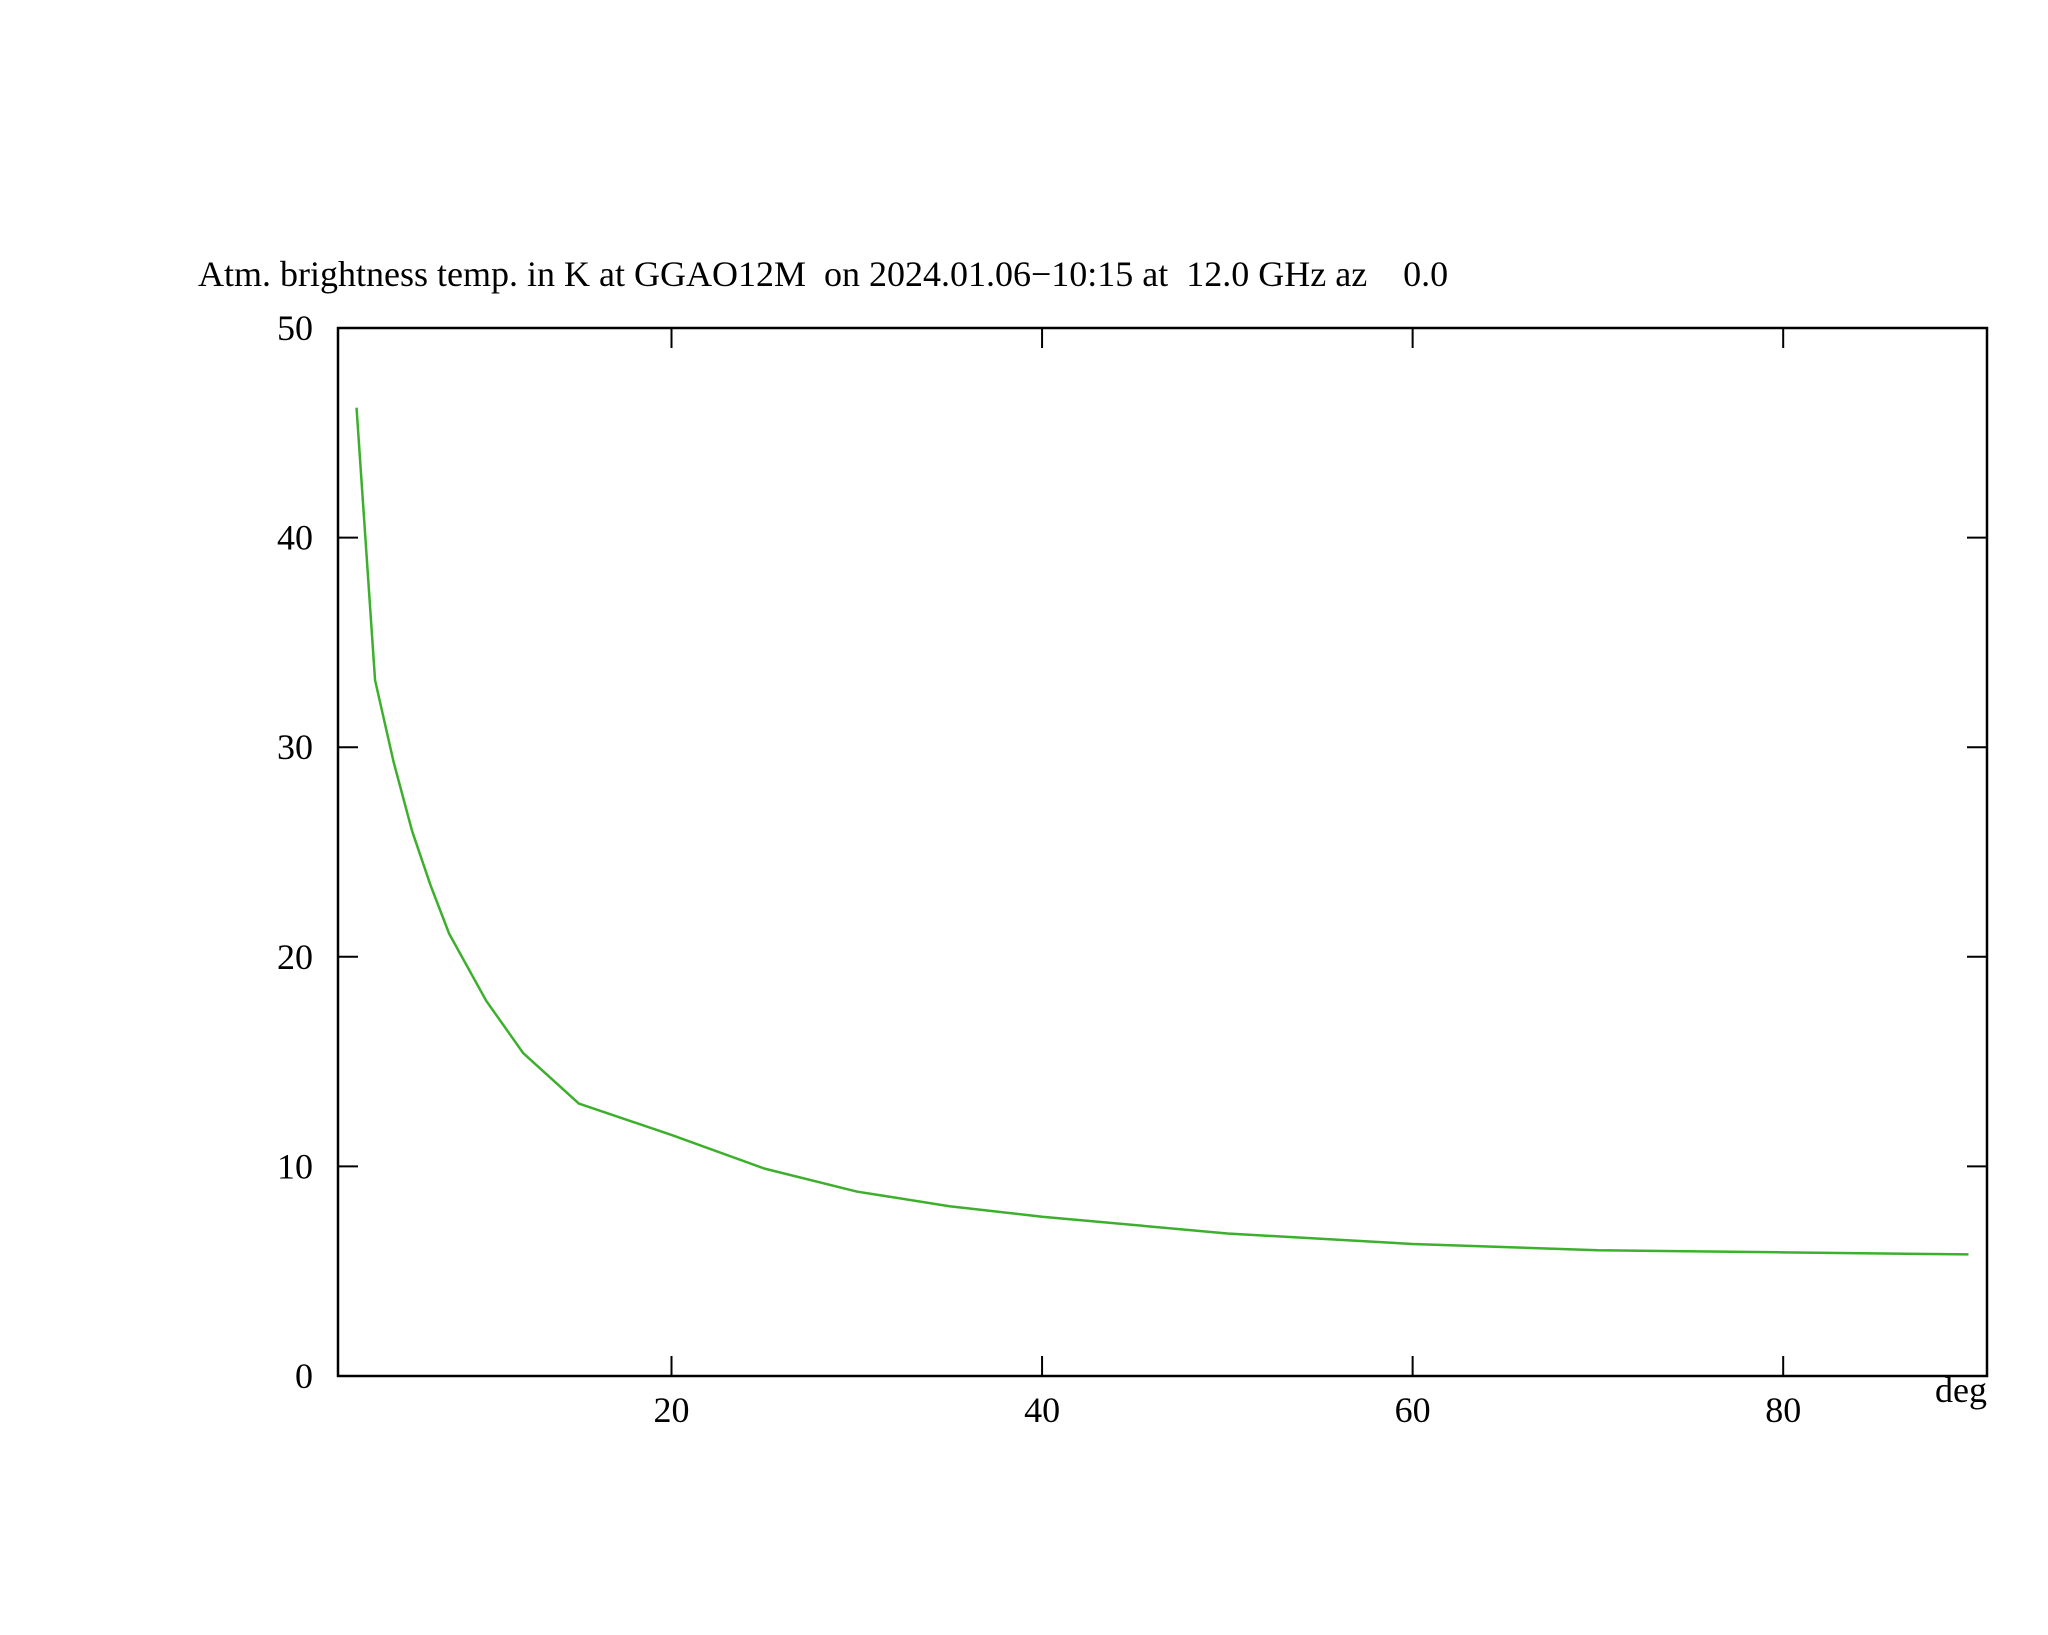 This screenshot has height=1635, width=2048. Describe the element at coordinates (295, 538) in the screenshot. I see `y-tick-label: 40` at that location.